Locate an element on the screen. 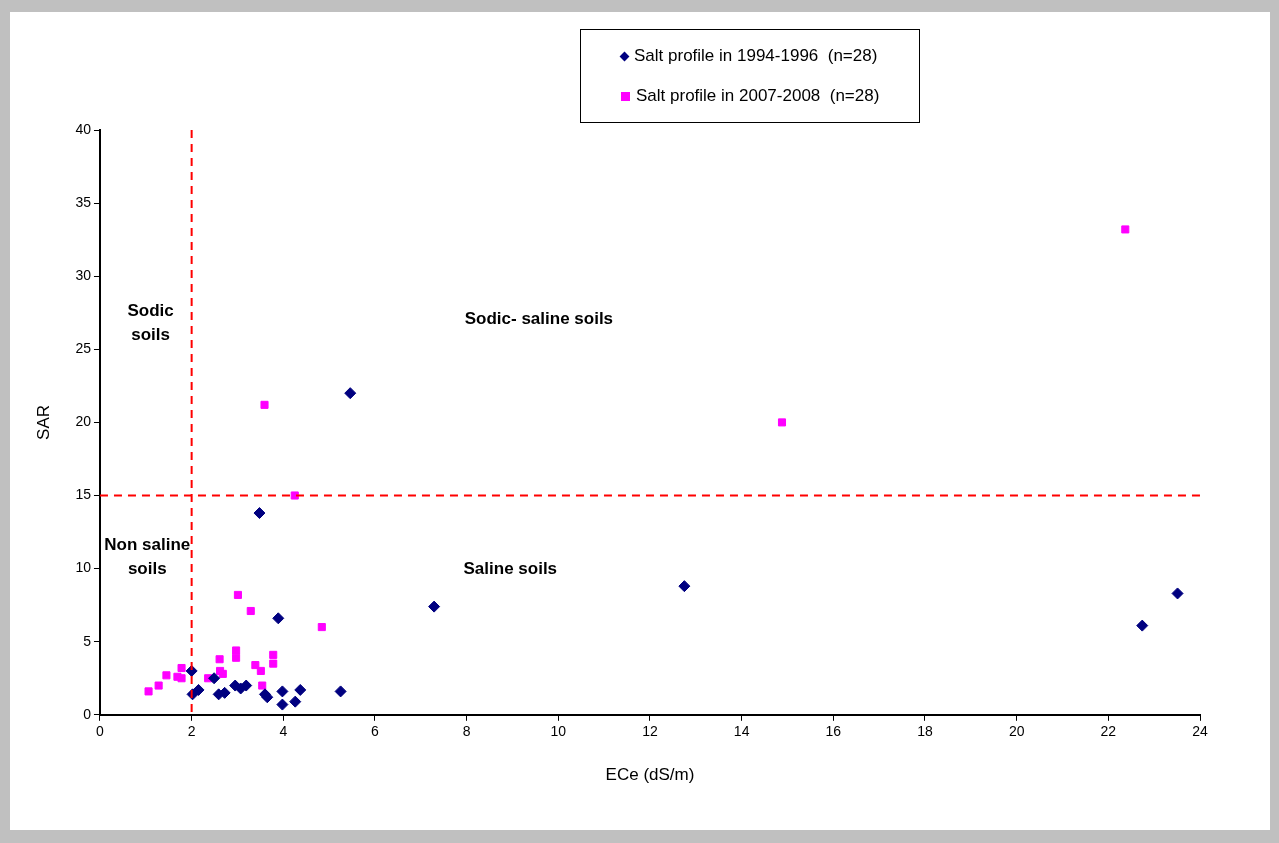  x-tick-label: 10 is located at coordinates (558, 731).